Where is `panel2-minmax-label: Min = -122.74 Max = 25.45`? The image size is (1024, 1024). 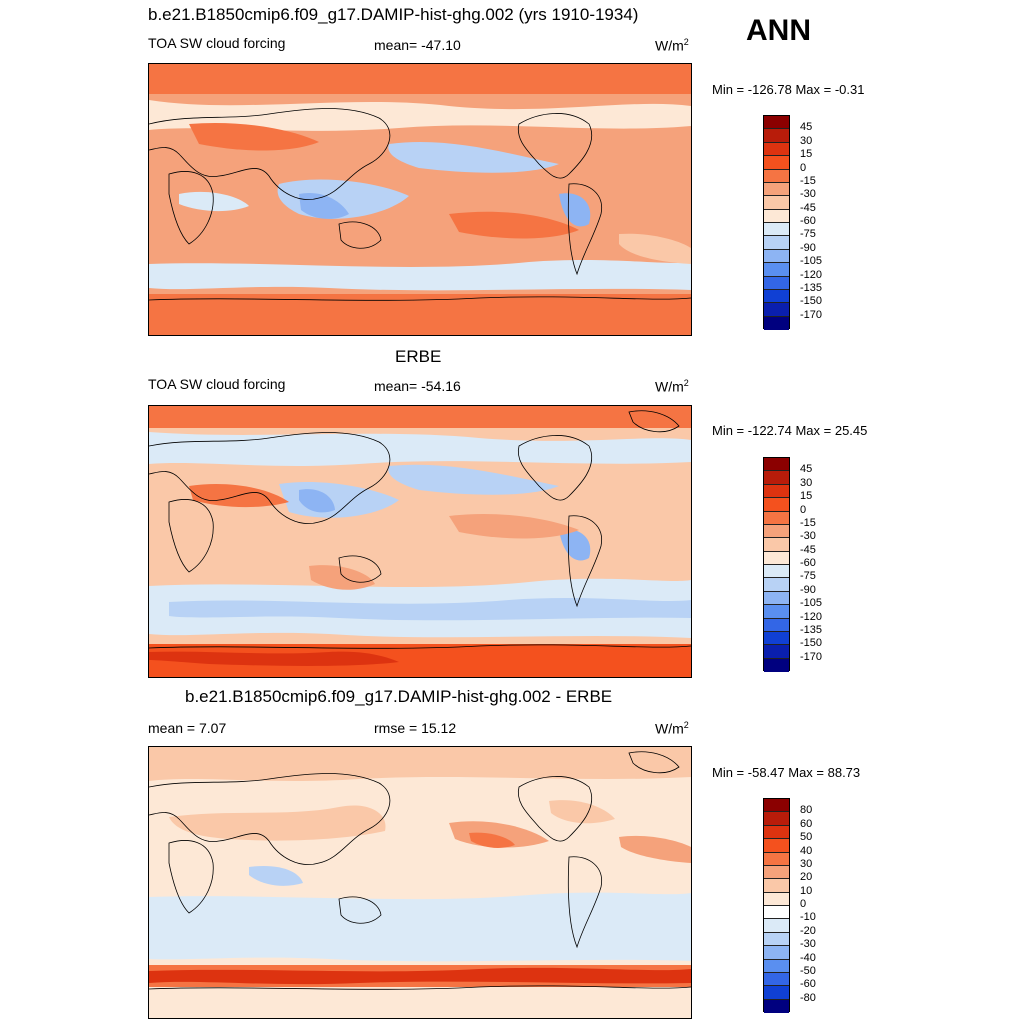 panel2-minmax-label: Min = -122.74 Max = 25.45 is located at coordinates (790, 430).